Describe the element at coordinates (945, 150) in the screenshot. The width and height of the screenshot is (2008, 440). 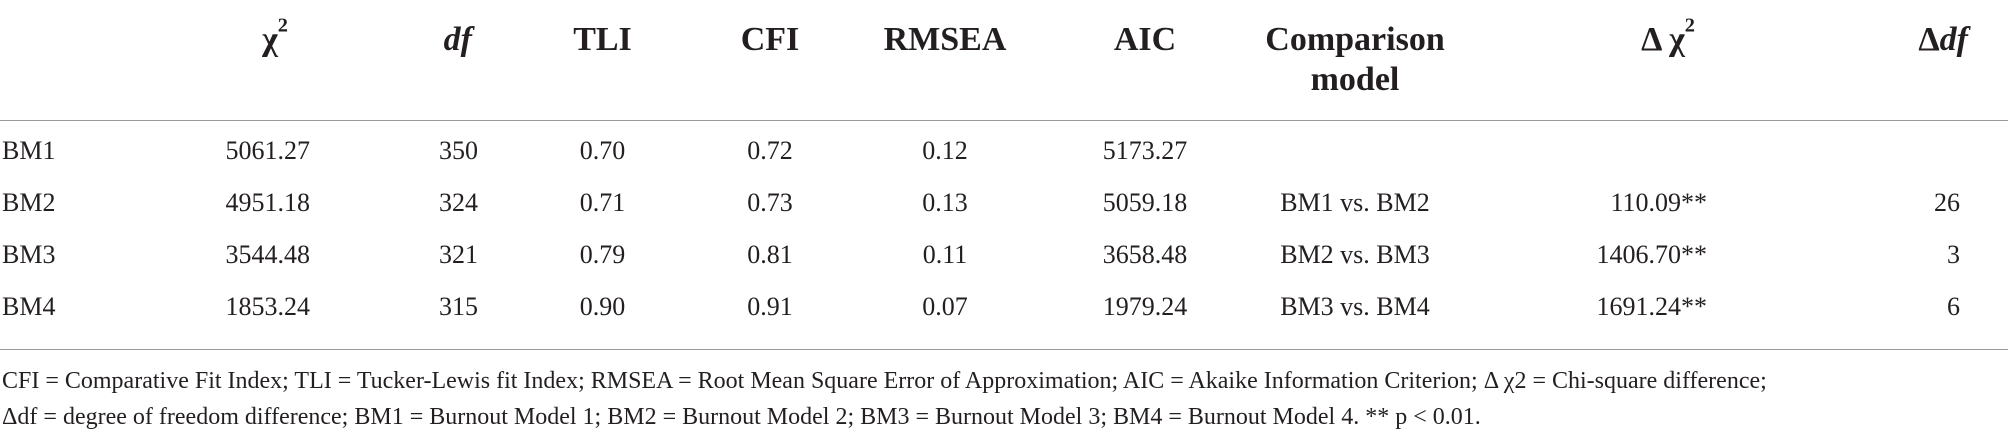
I see `cell-rmsea: 0.12` at that location.